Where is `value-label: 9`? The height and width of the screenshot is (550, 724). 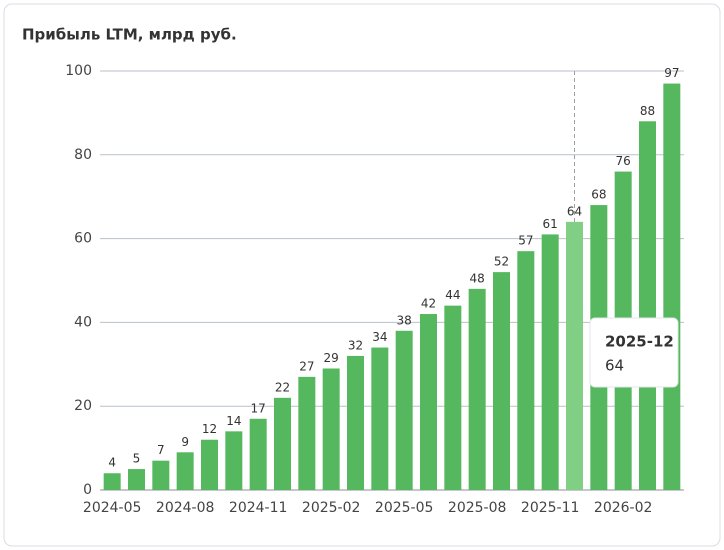
value-label: 9 is located at coordinates (185, 442).